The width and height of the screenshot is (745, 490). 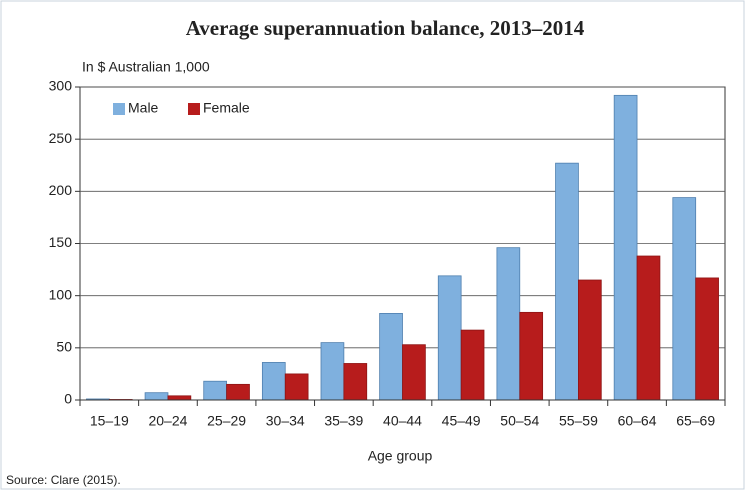 What do you see at coordinates (400, 456) in the screenshot?
I see `x-axis-label: Age group` at bounding box center [400, 456].